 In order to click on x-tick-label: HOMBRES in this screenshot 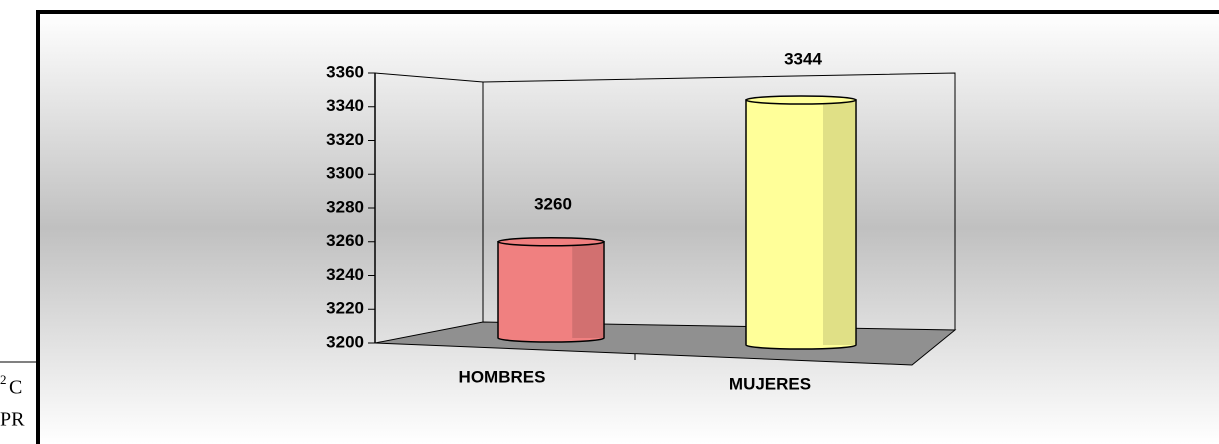, I will do `click(502, 376)`.